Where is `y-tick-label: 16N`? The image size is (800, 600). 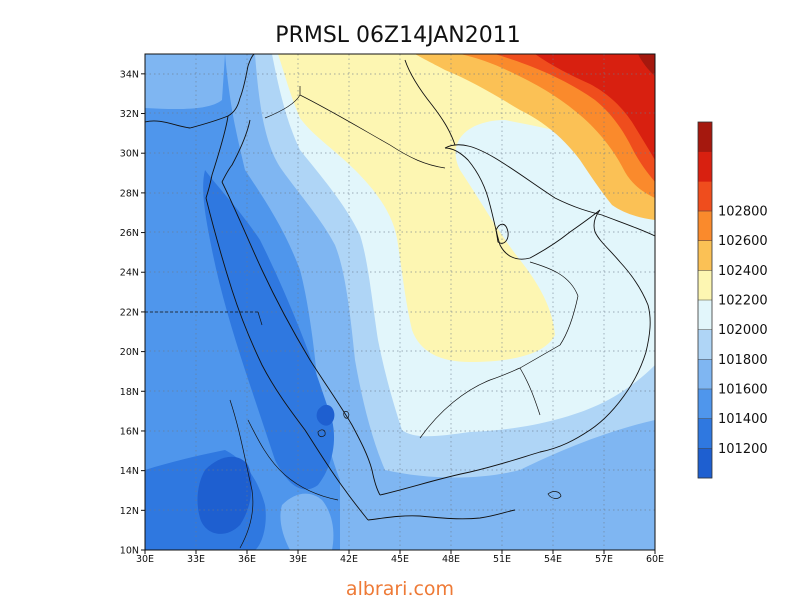 y-tick-label: 16N is located at coordinates (129, 431).